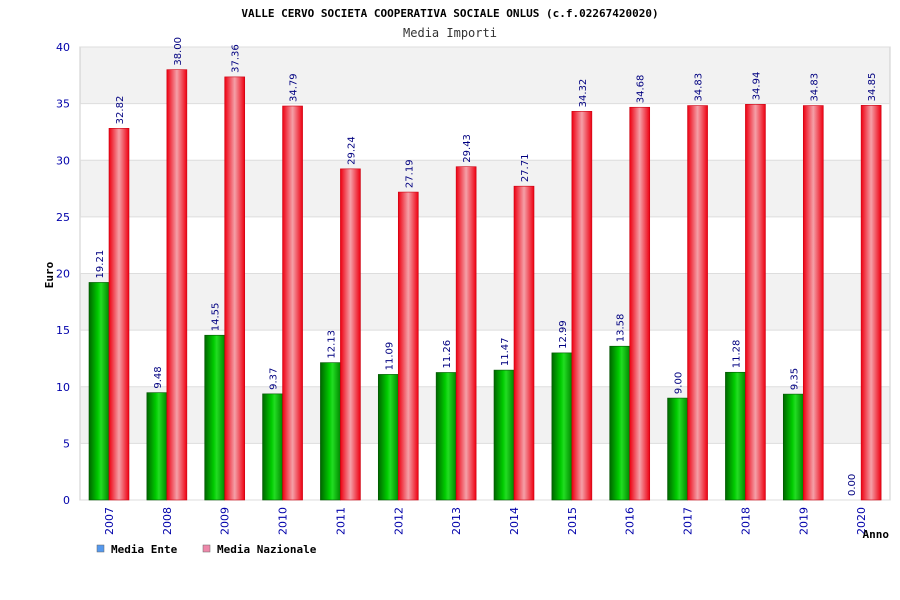 The height and width of the screenshot is (600, 900). I want to click on value-label: 27.19, so click(409, 173).